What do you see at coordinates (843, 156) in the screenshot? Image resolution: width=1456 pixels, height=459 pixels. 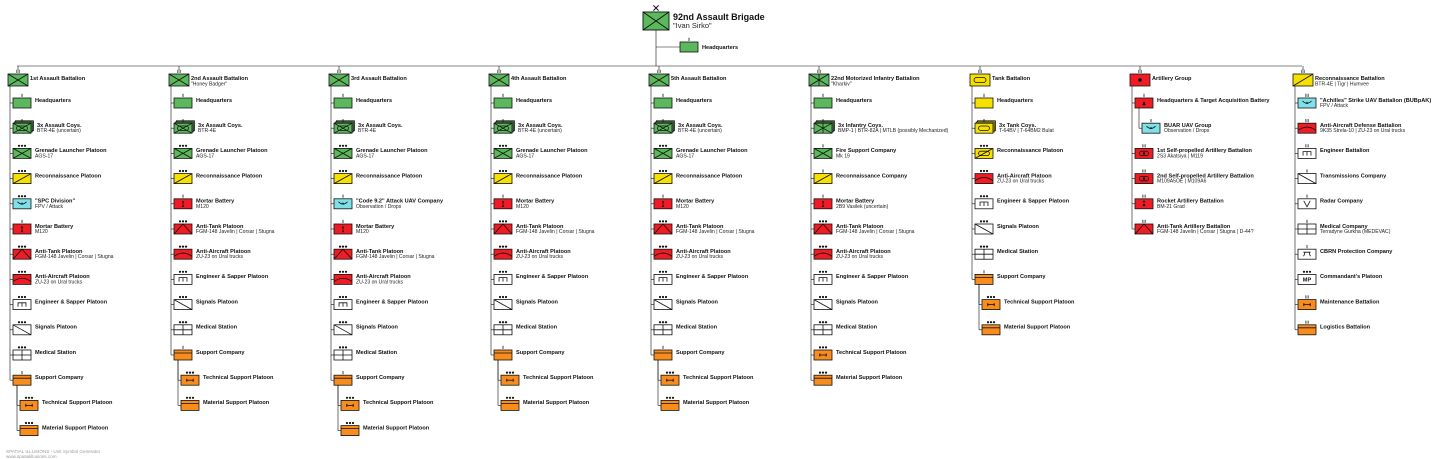 I see `unit-subtitle: Mk 19` at bounding box center [843, 156].